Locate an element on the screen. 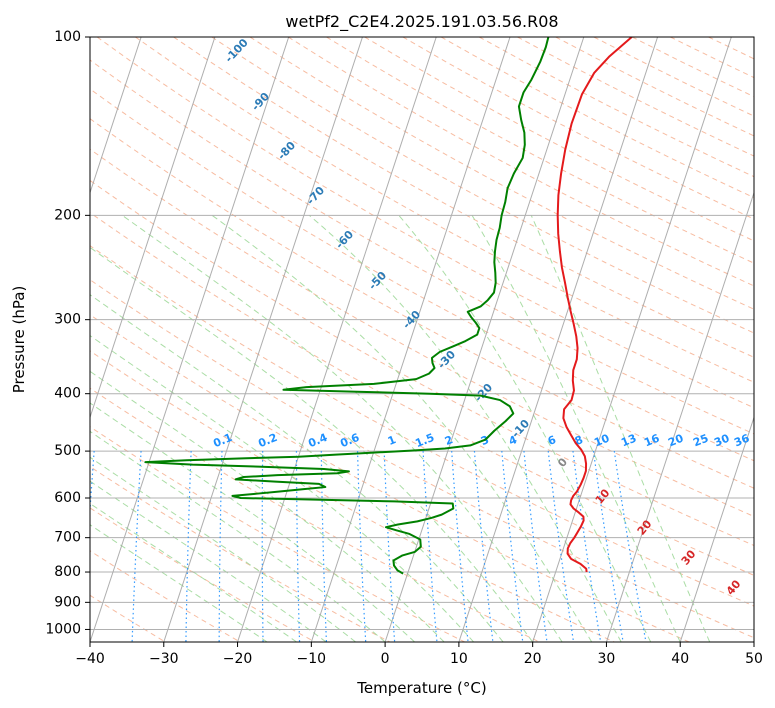  y-tick-label: 400 is located at coordinates (67, 394).